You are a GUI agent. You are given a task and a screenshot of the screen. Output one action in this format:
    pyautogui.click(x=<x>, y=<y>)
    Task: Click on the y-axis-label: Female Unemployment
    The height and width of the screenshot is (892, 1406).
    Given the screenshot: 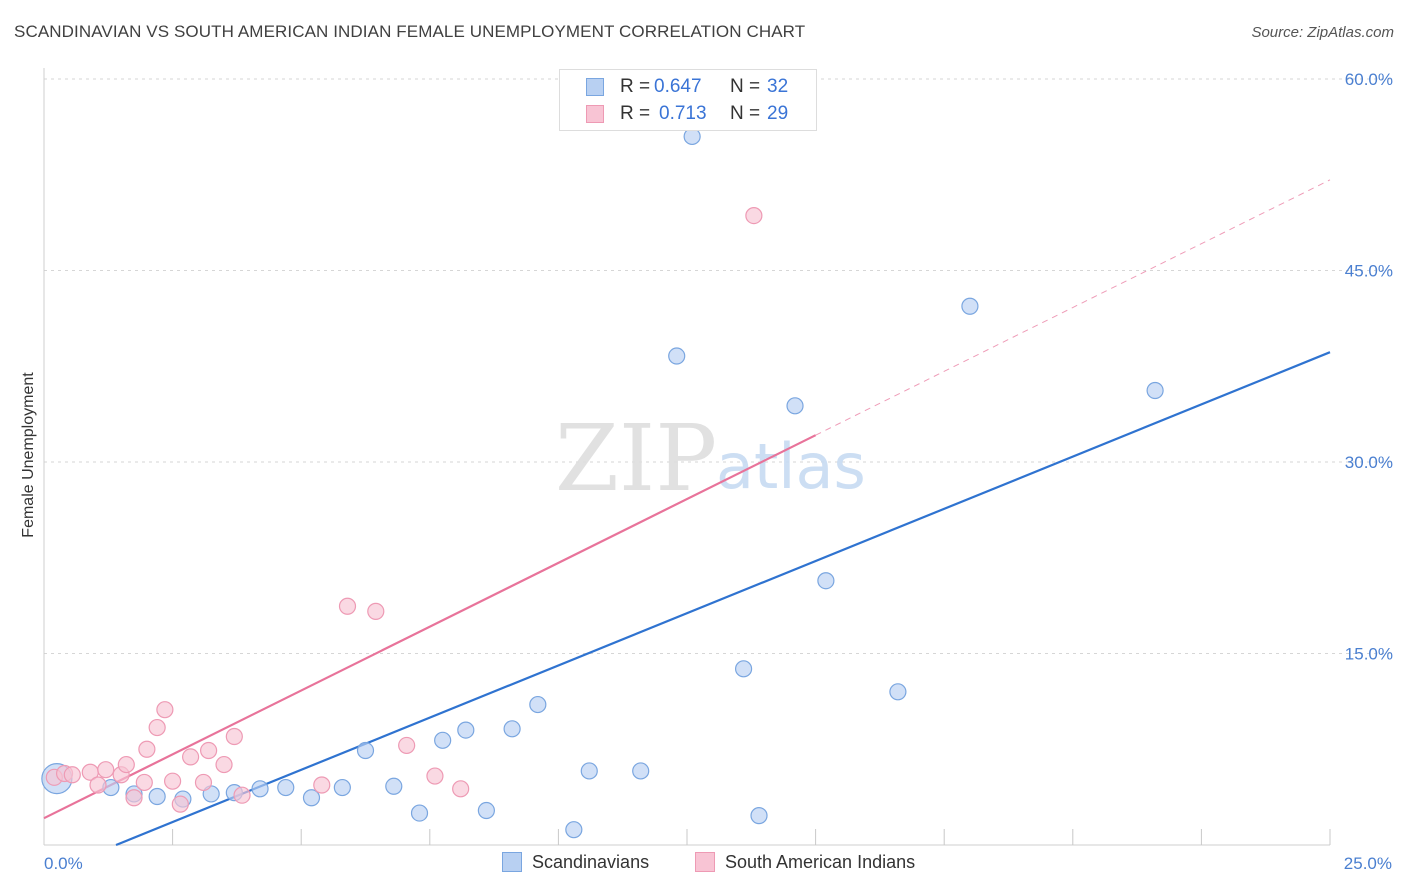 What is the action you would take?
    pyautogui.click(x=28, y=455)
    